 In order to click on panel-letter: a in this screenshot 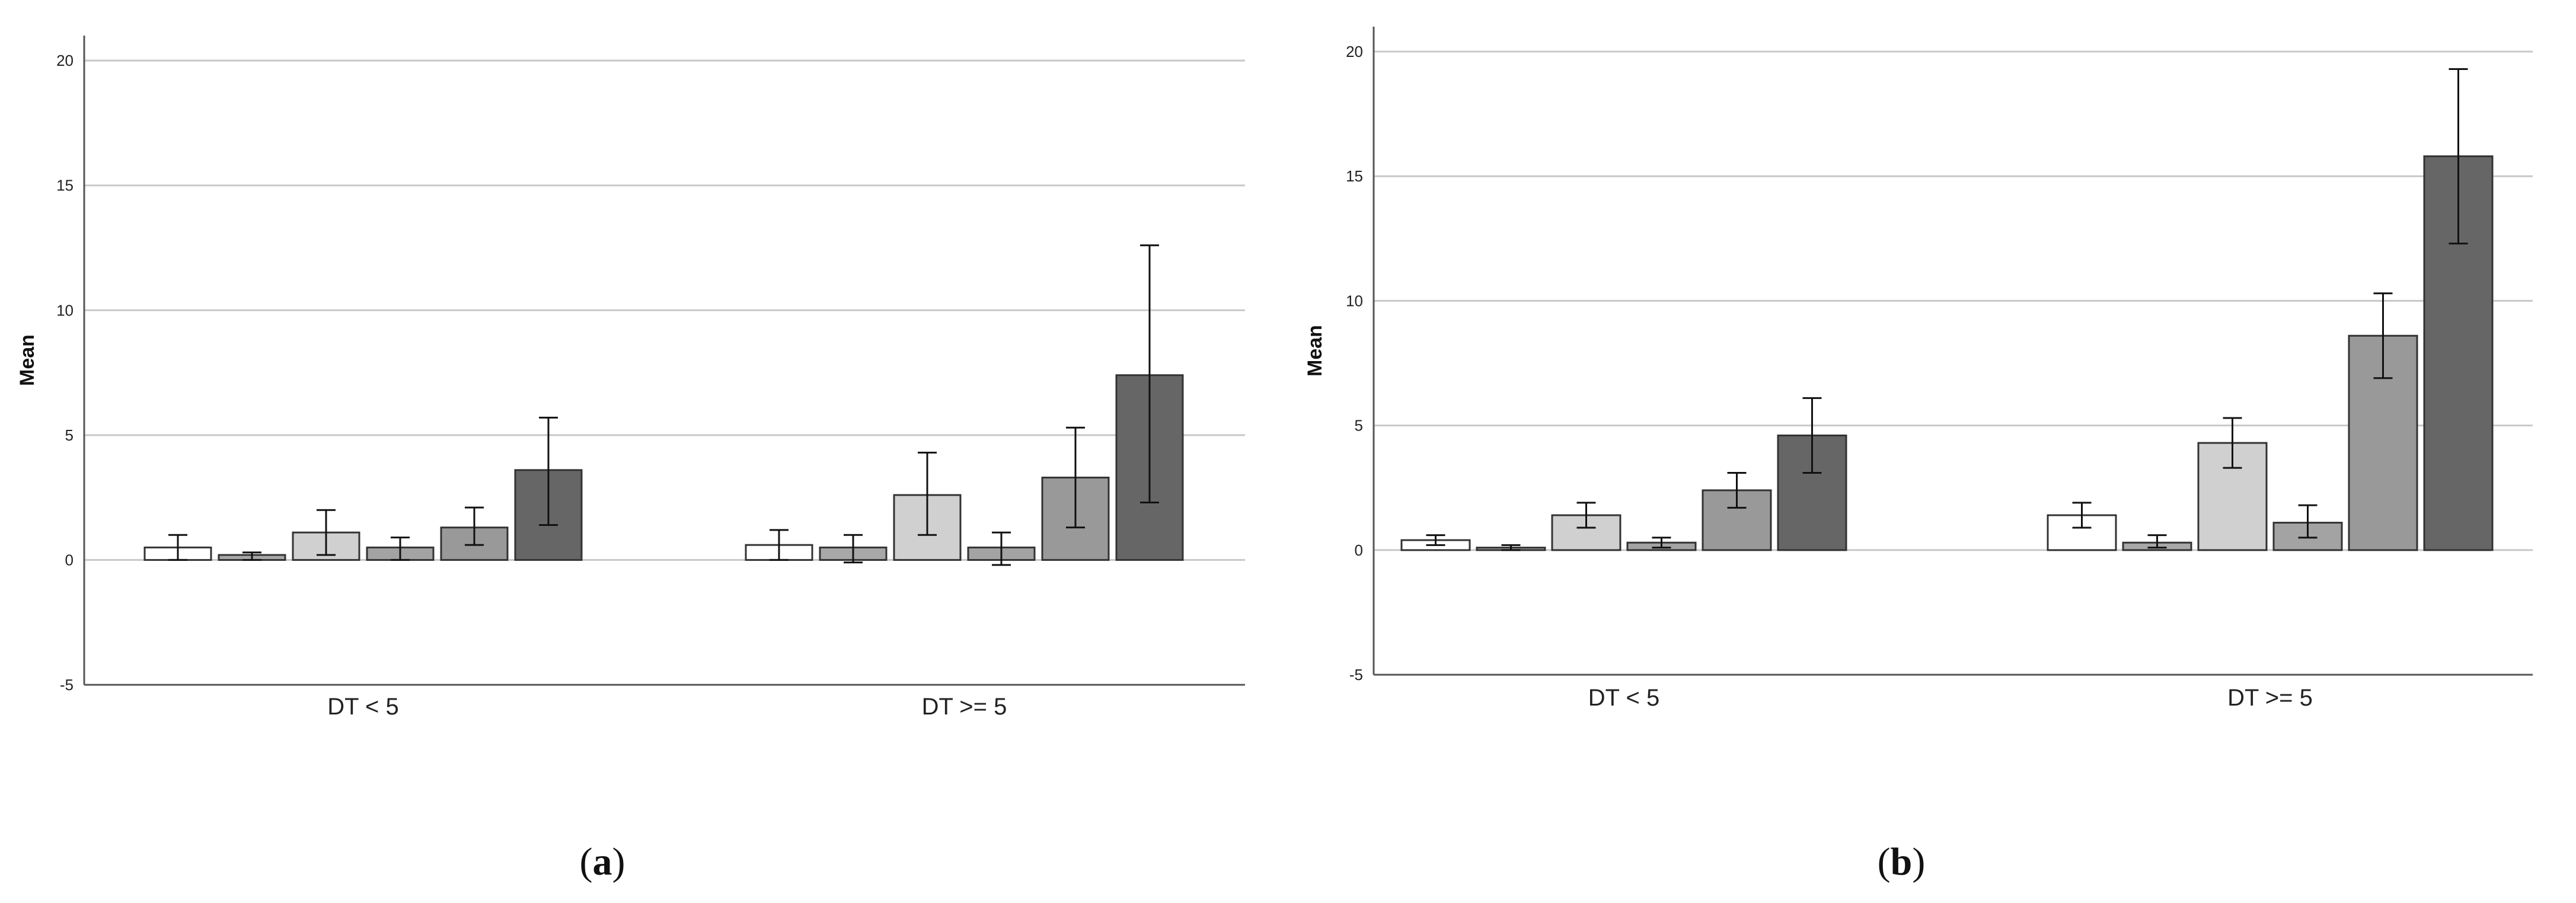, I will do `click(602, 861)`.